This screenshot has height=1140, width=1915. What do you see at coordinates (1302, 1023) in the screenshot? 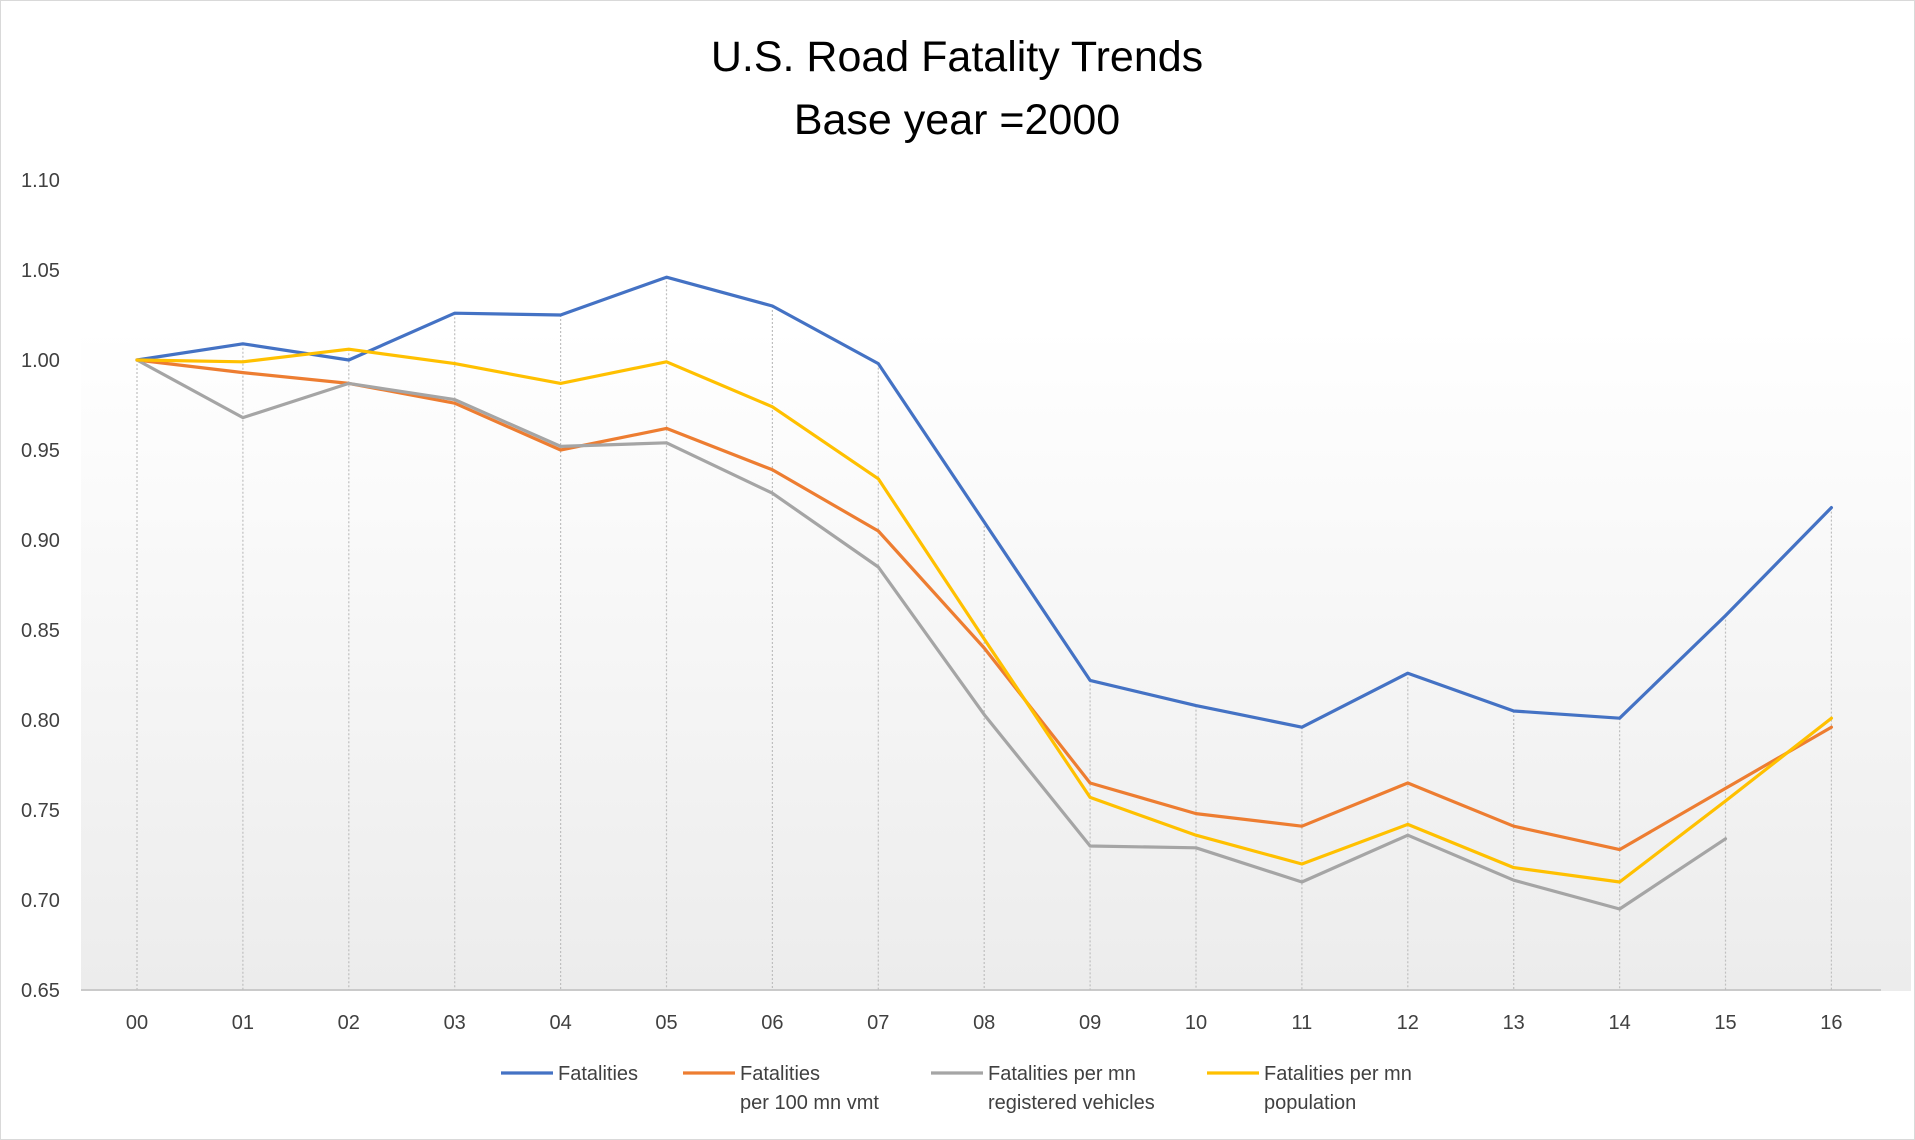
I see `x-tick-label: 11` at bounding box center [1302, 1023].